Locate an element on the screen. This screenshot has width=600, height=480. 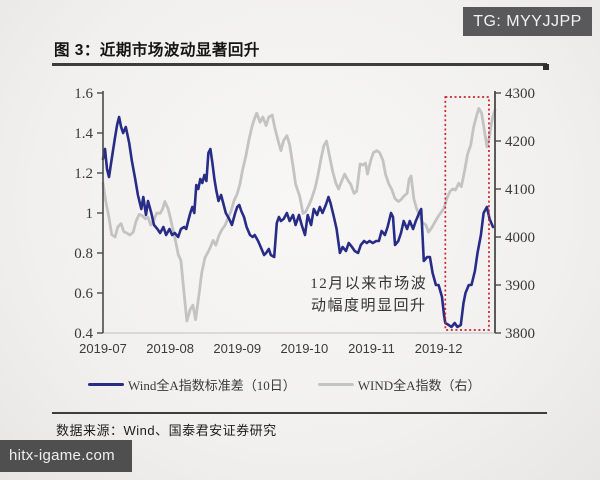
title-rule is located at coordinates (300, 66).